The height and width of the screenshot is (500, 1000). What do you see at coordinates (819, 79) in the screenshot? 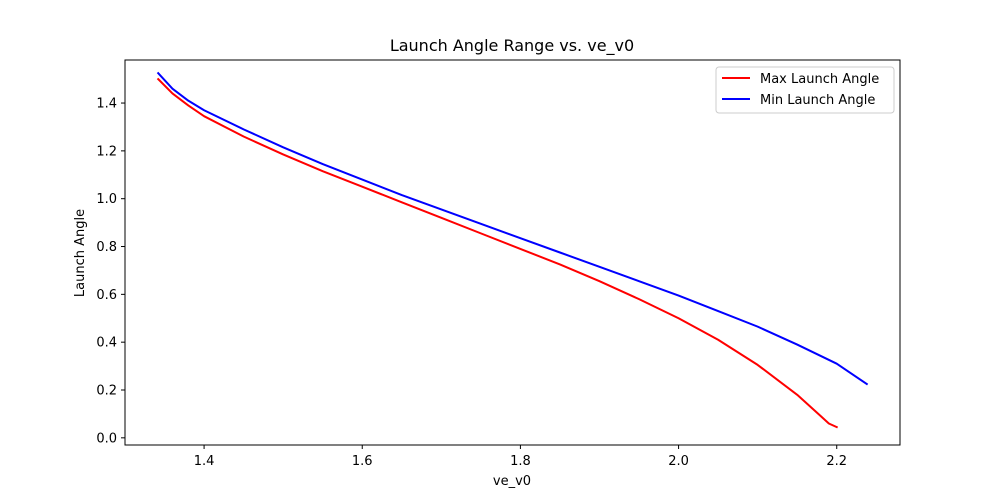
I see `legend-label-max: Max Launch Angle` at bounding box center [819, 79].